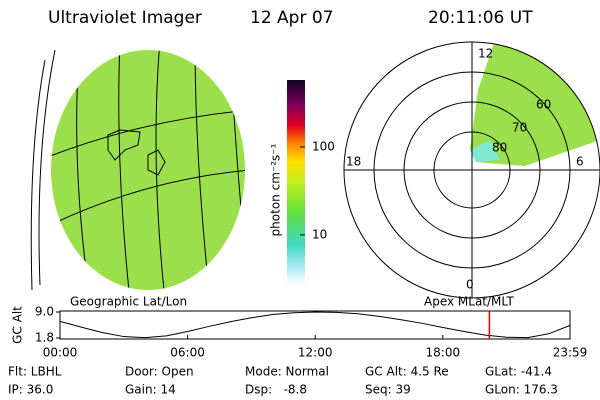 The image size is (600, 400). Describe the element at coordinates (580, 162) in the screenshot. I see `mlt-label: 6` at that location.